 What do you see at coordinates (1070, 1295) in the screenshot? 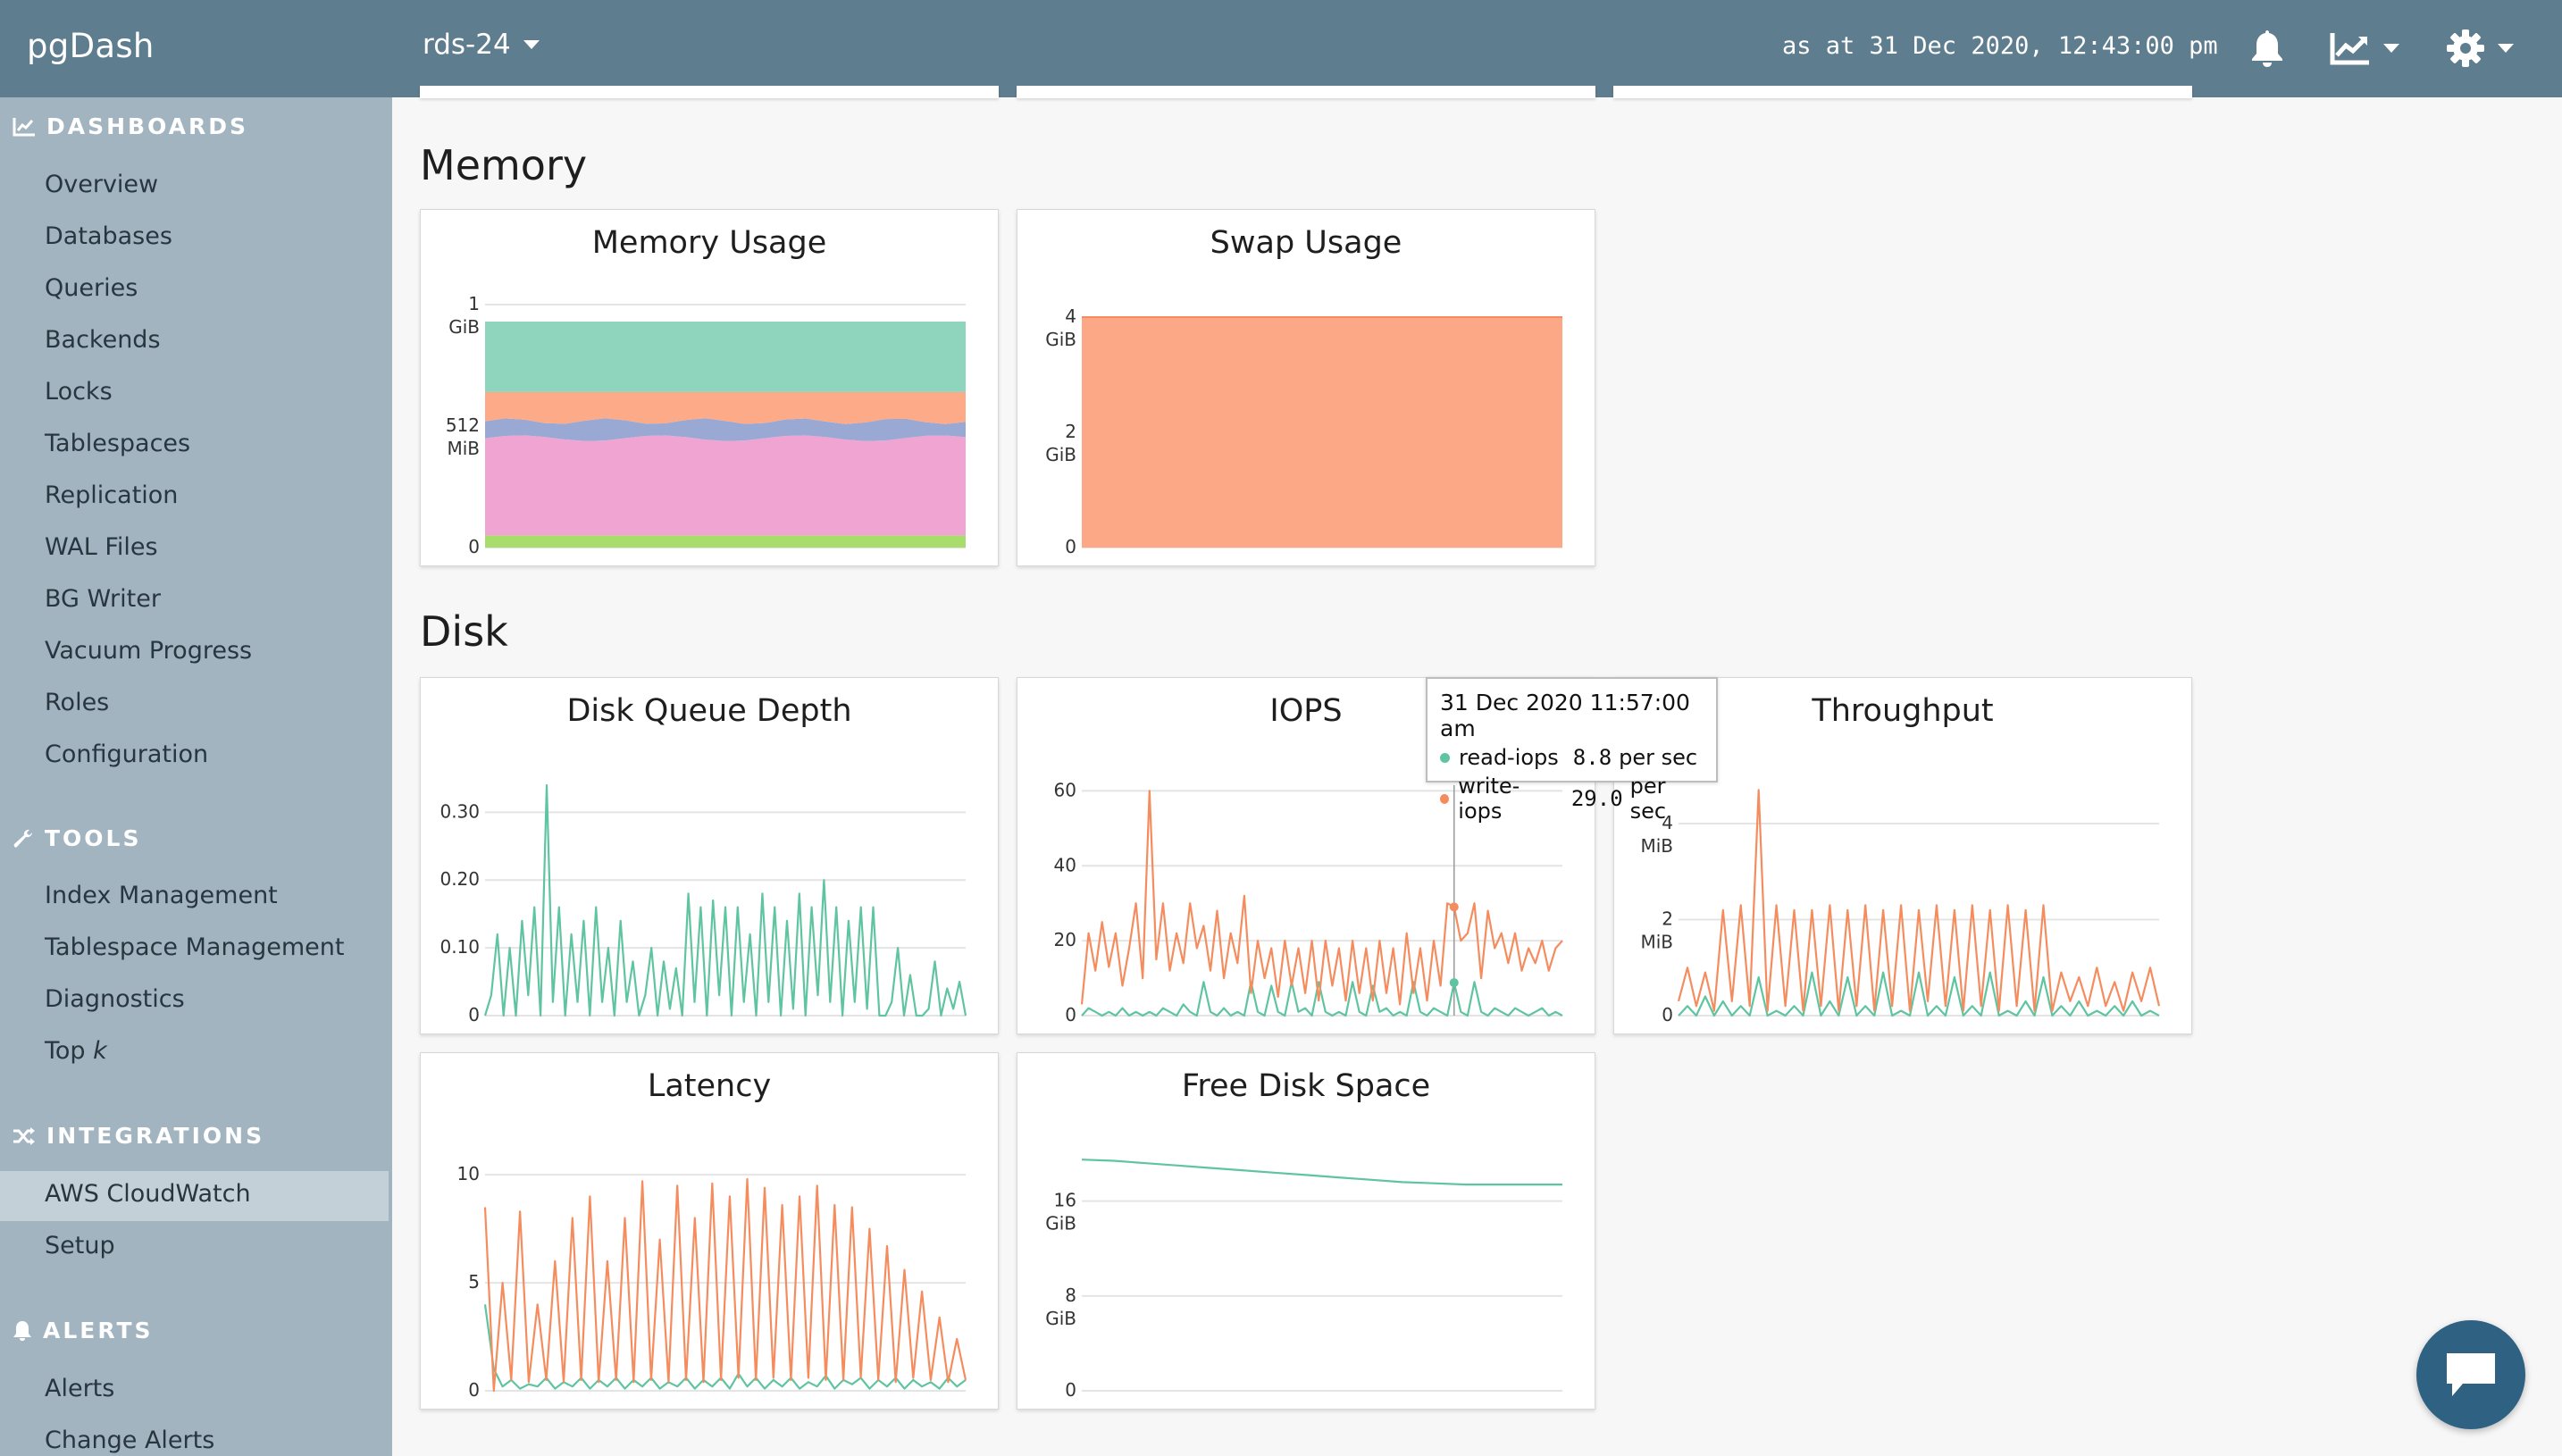
I see `y-tick-label: 8` at bounding box center [1070, 1295].